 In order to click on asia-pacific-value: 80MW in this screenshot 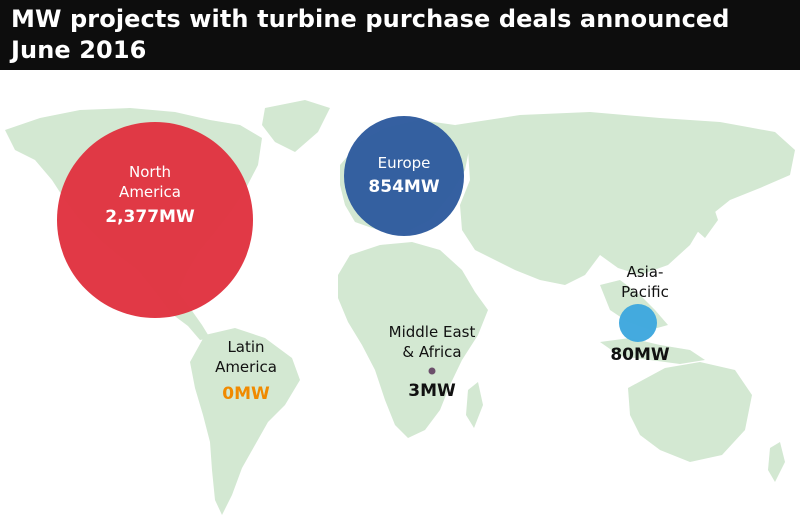, I will do `click(640, 355)`.